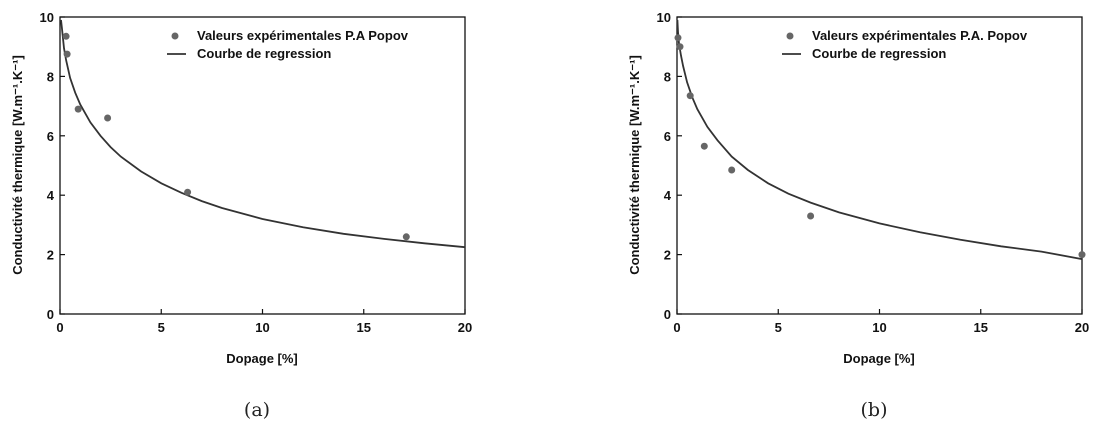 This screenshot has width=1097, height=427. Describe the element at coordinates (874, 410) in the screenshot. I see `panel-caption: (b)` at that location.